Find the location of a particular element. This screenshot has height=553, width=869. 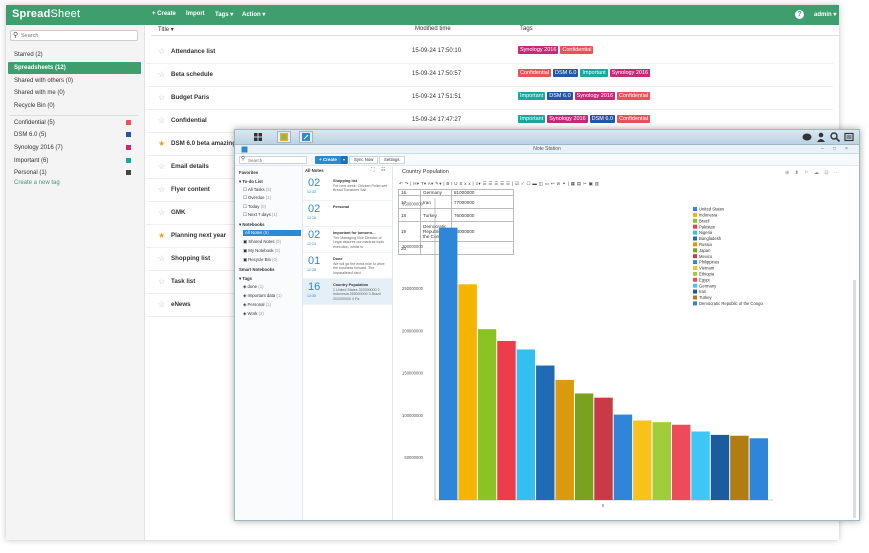

file-title: eNews is located at coordinates (181, 304).